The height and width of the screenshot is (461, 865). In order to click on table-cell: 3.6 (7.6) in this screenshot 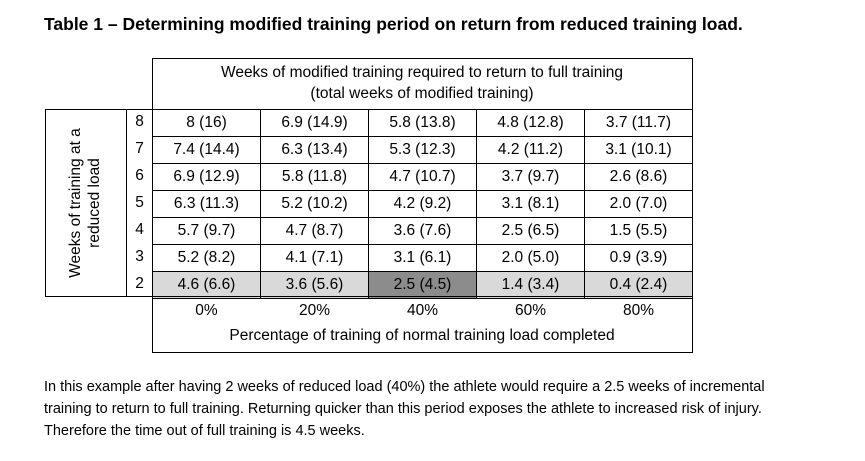, I will do `click(422, 231)`.